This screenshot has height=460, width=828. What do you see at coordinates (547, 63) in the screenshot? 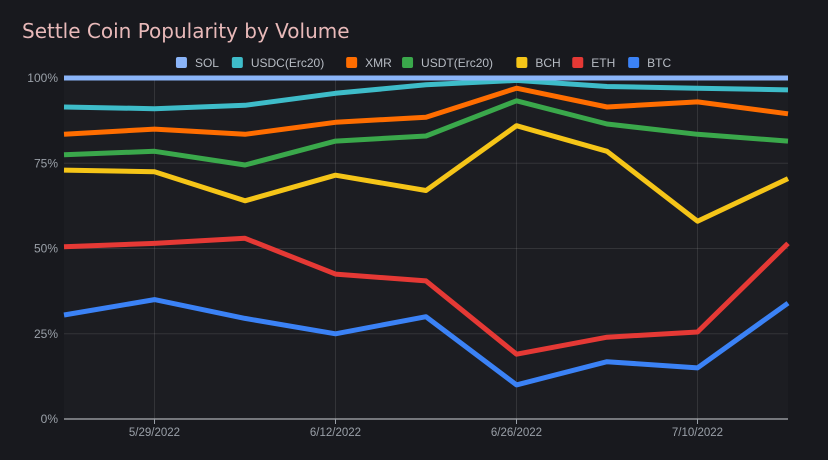
I see `legend-label: BCH` at bounding box center [547, 63].